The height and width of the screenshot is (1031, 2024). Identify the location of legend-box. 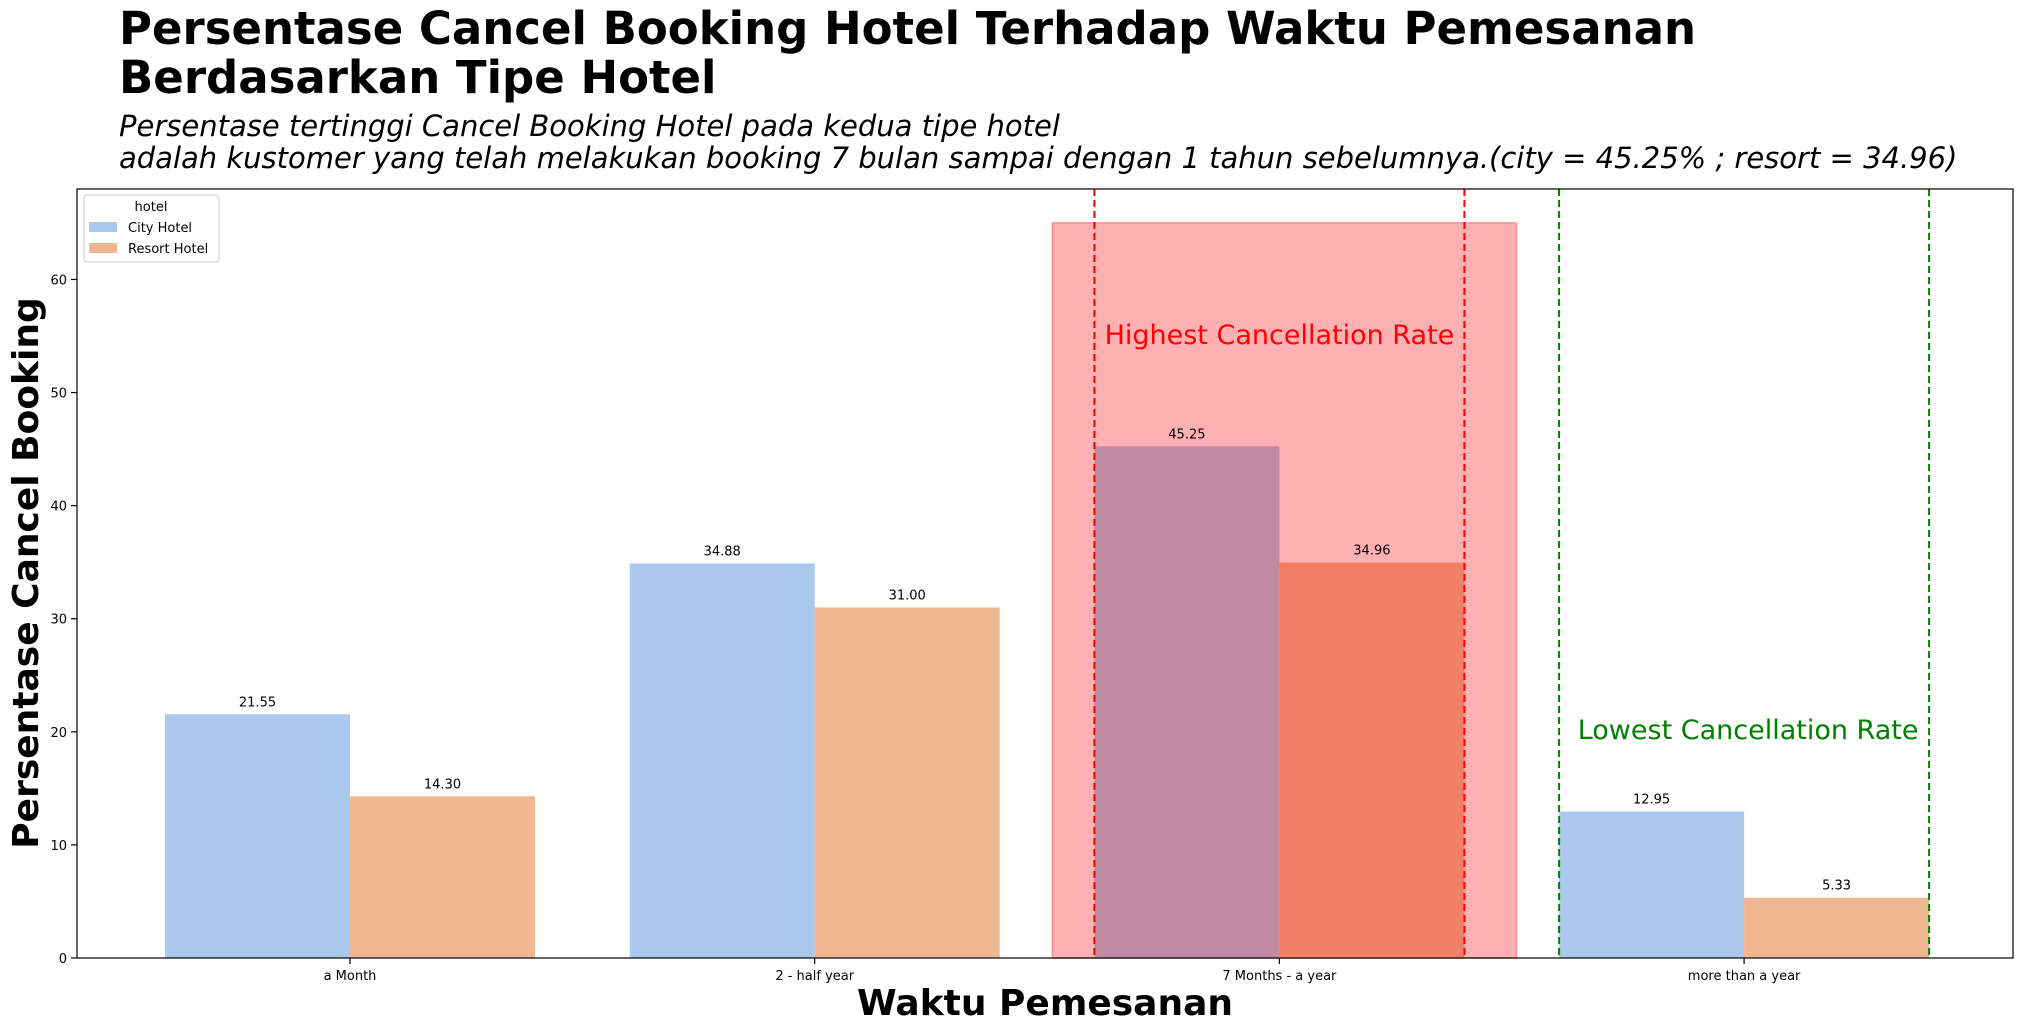
(151, 228).